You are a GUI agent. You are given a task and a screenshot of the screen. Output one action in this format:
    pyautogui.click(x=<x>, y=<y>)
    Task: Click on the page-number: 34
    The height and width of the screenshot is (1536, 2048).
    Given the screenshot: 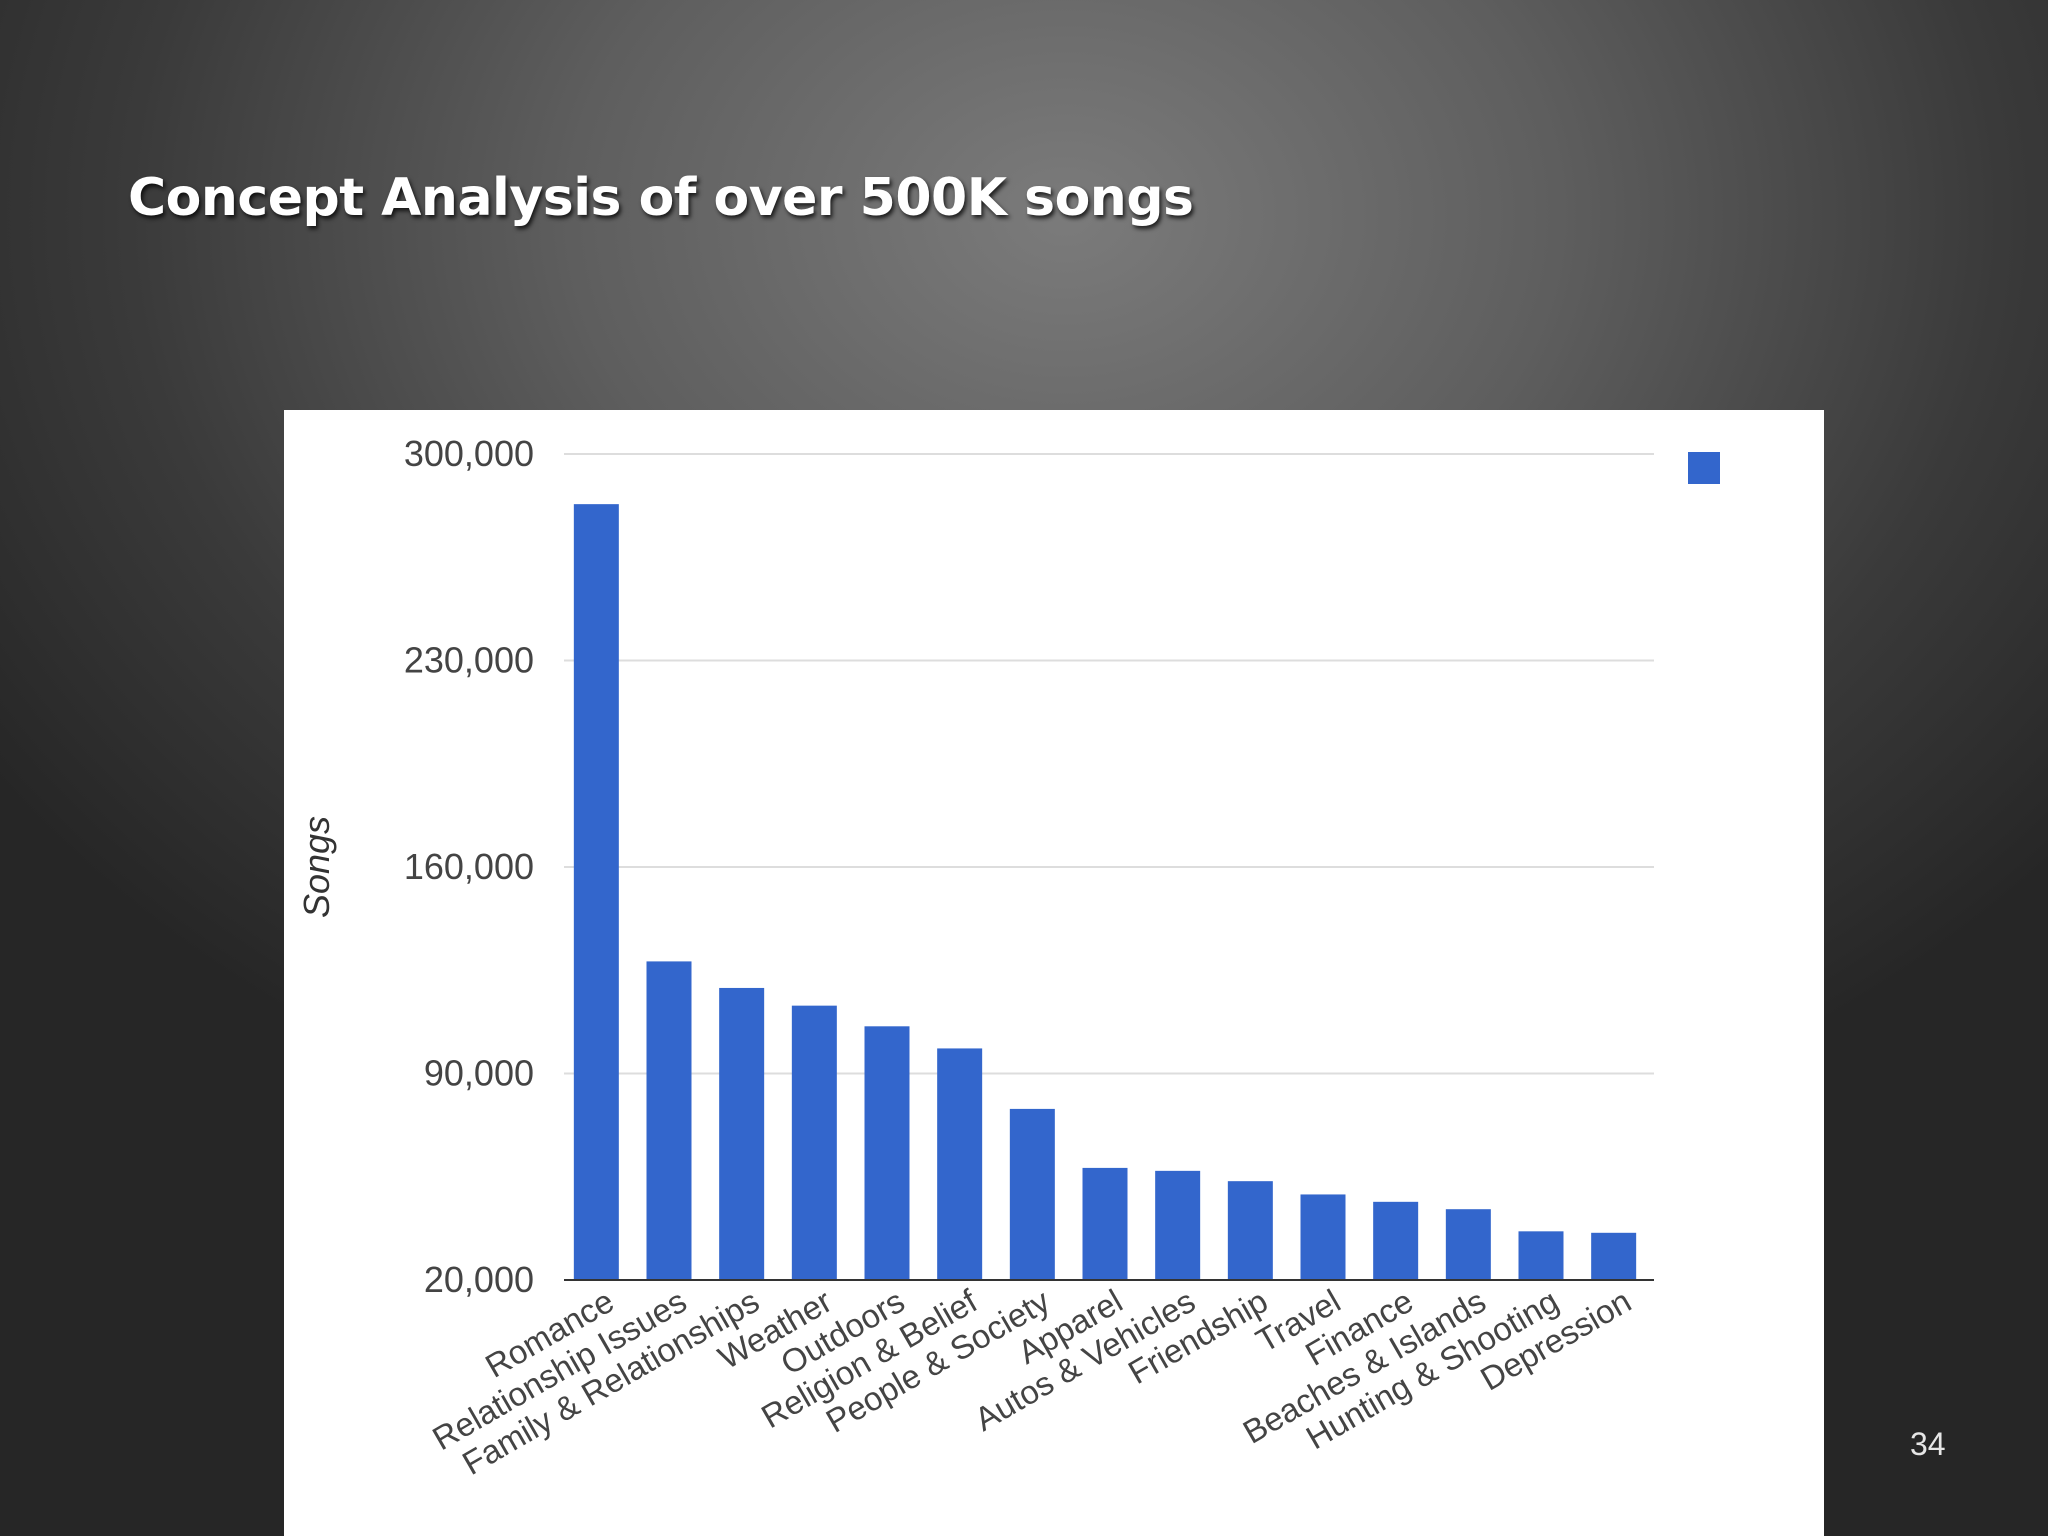 What is the action you would take?
    pyautogui.click(x=1928, y=1444)
    